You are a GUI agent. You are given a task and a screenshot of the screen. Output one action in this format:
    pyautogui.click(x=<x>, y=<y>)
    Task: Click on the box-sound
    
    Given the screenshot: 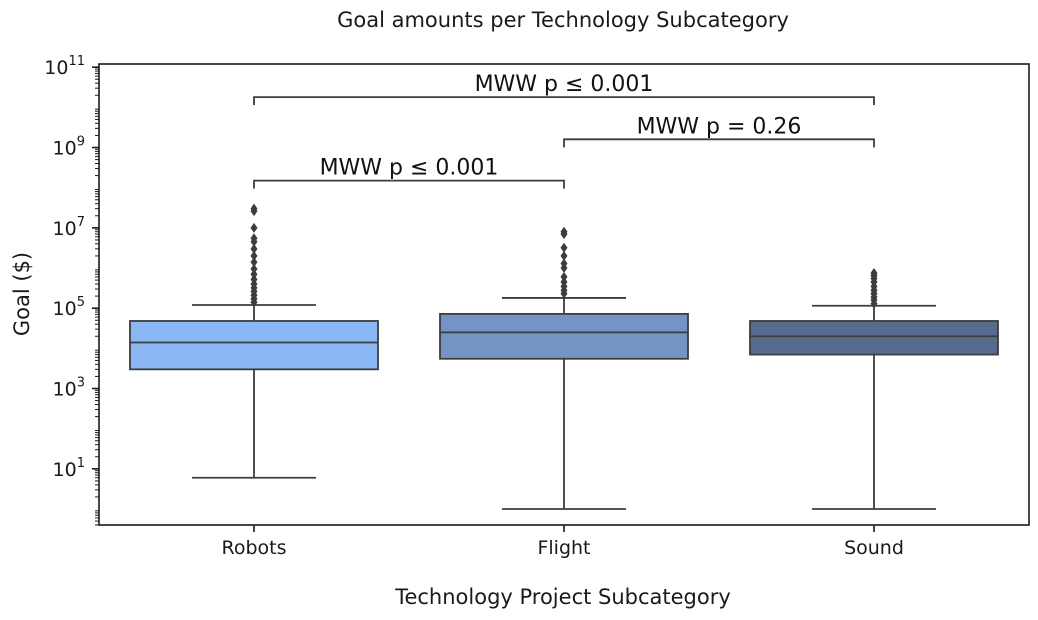 What is the action you would take?
    pyautogui.click(x=874, y=389)
    